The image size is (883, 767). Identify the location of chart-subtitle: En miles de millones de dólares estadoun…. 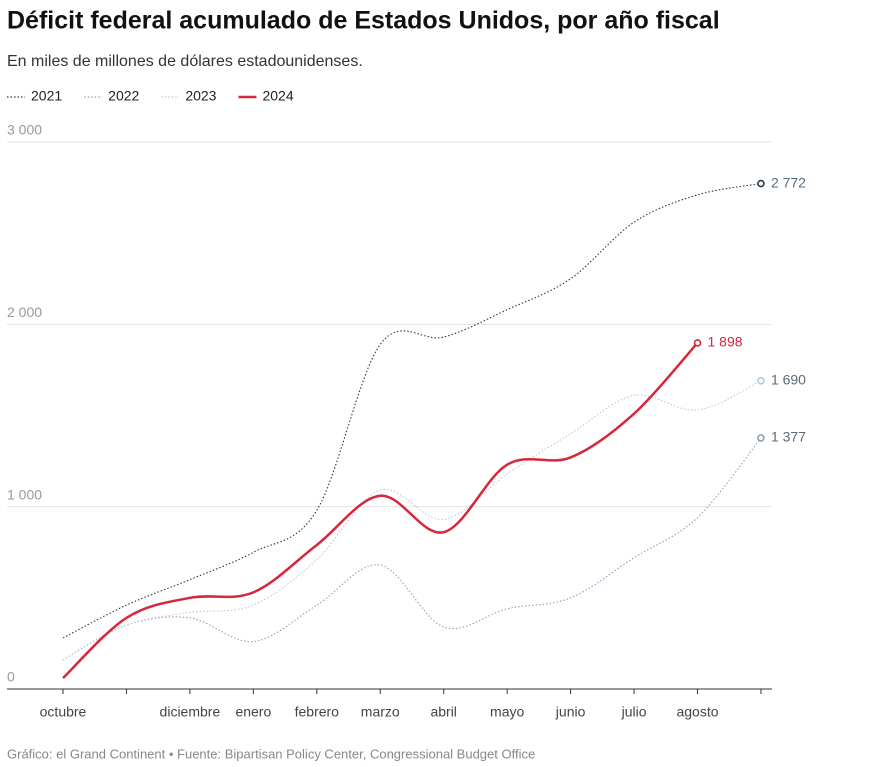
(185, 61).